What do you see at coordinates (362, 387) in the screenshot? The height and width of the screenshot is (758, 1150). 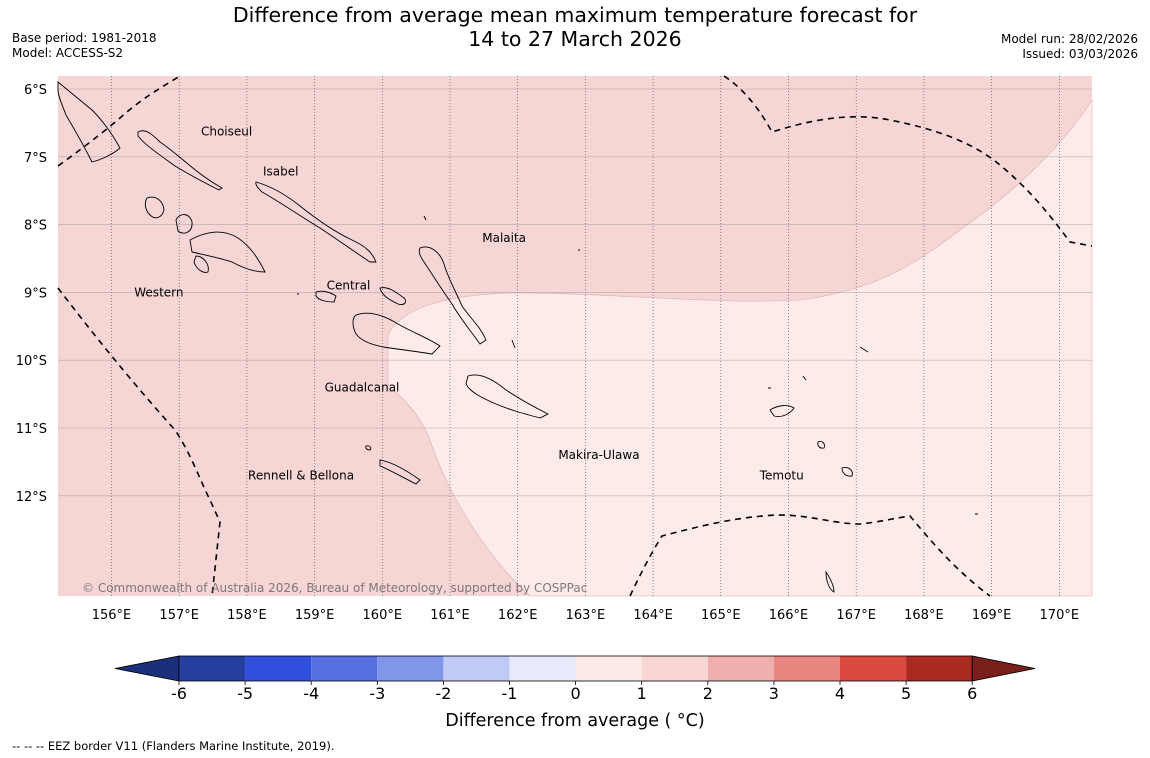 I see `region-label: Guadalcanal` at bounding box center [362, 387].